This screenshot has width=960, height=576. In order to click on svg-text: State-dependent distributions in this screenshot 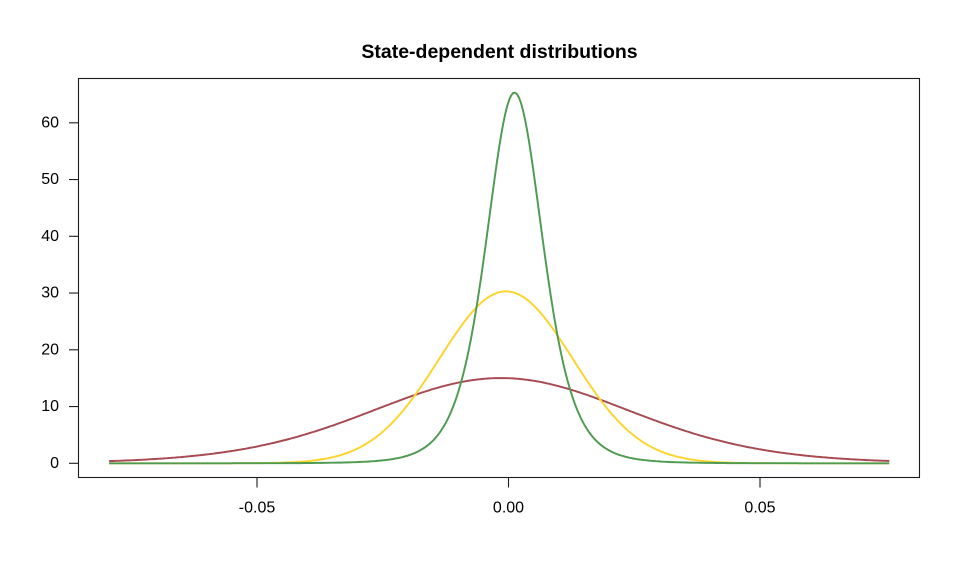, I will do `click(499, 52)`.